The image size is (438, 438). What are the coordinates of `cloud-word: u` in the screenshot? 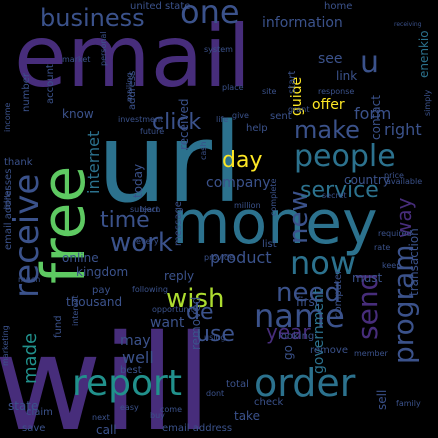 It's located at (370, 62).